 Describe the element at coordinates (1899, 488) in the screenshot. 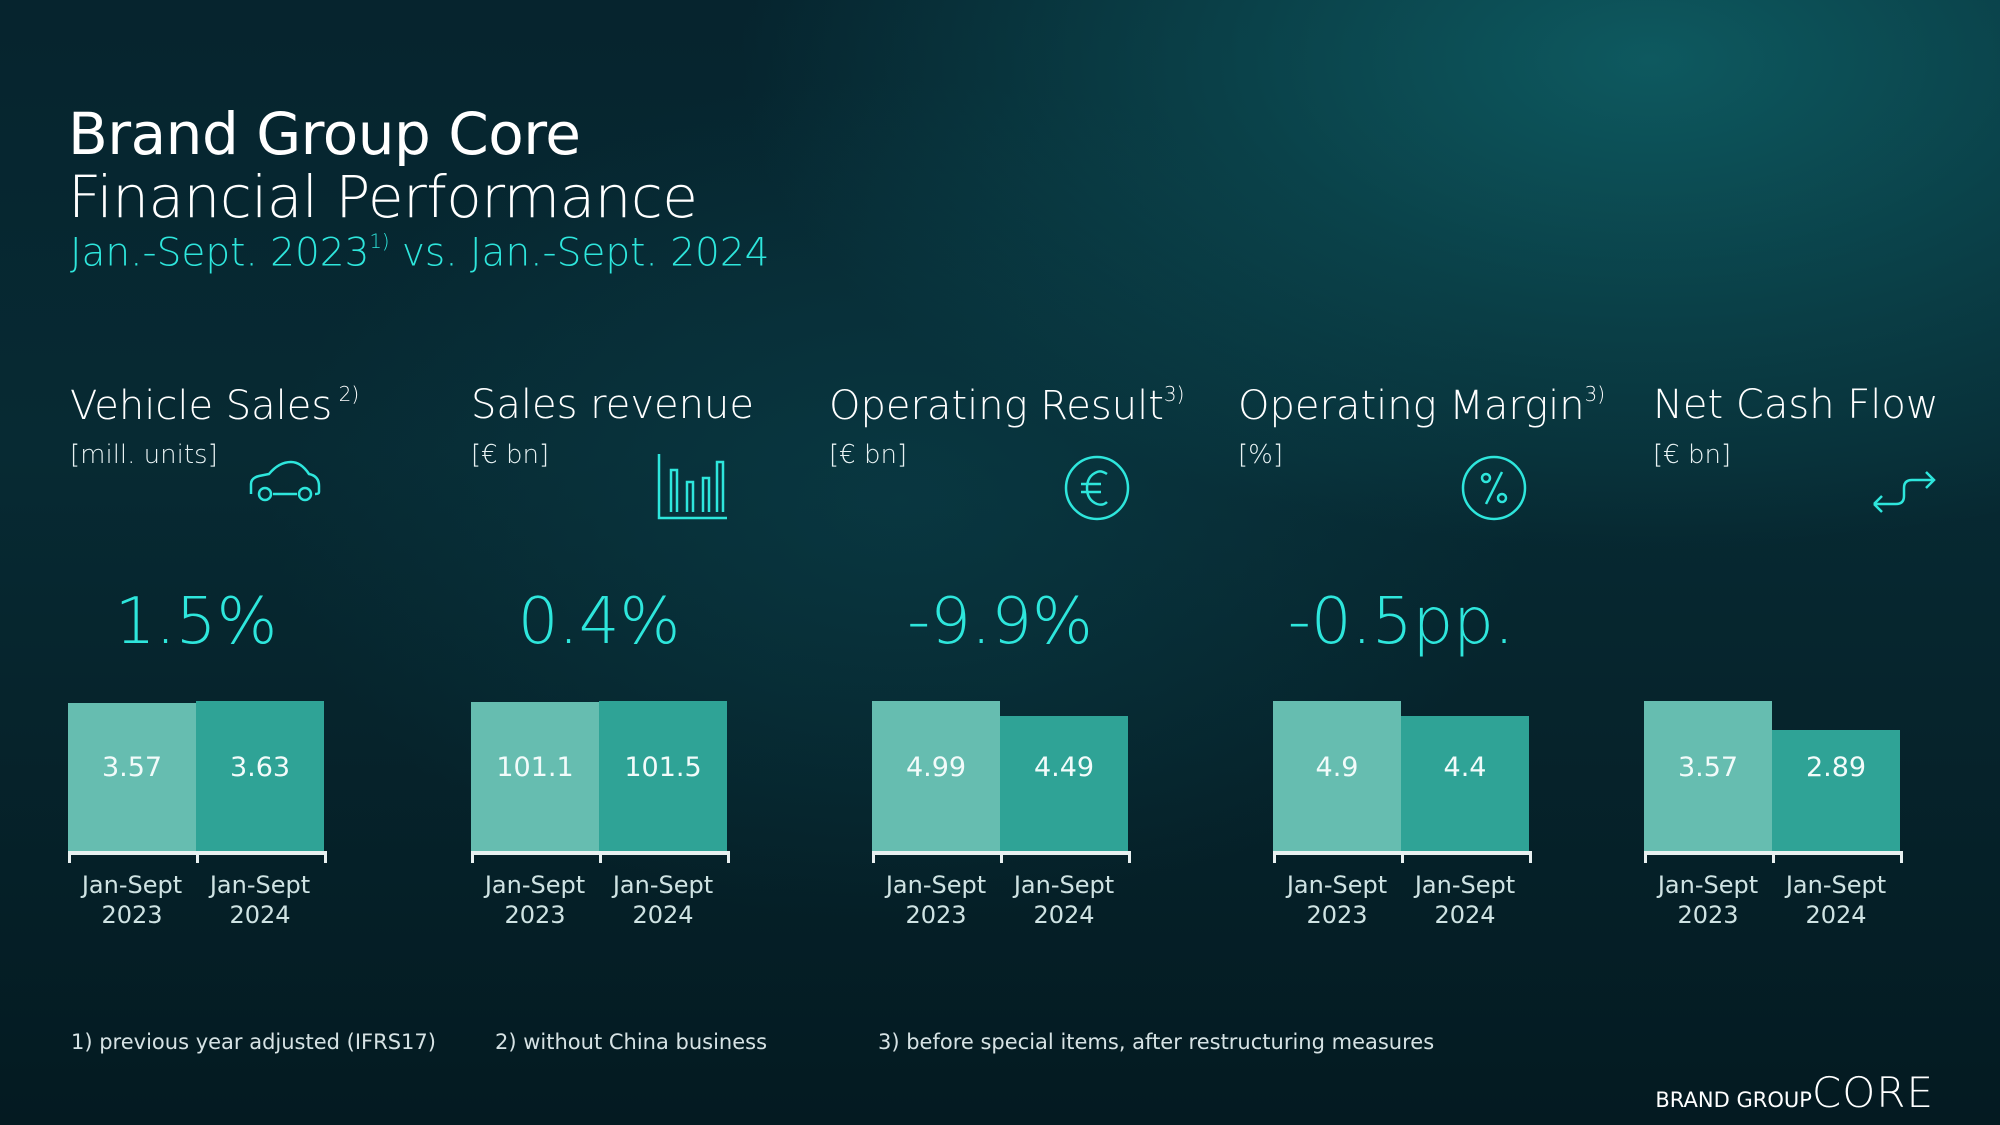

I see `cash-flow-arrows-icon` at that location.